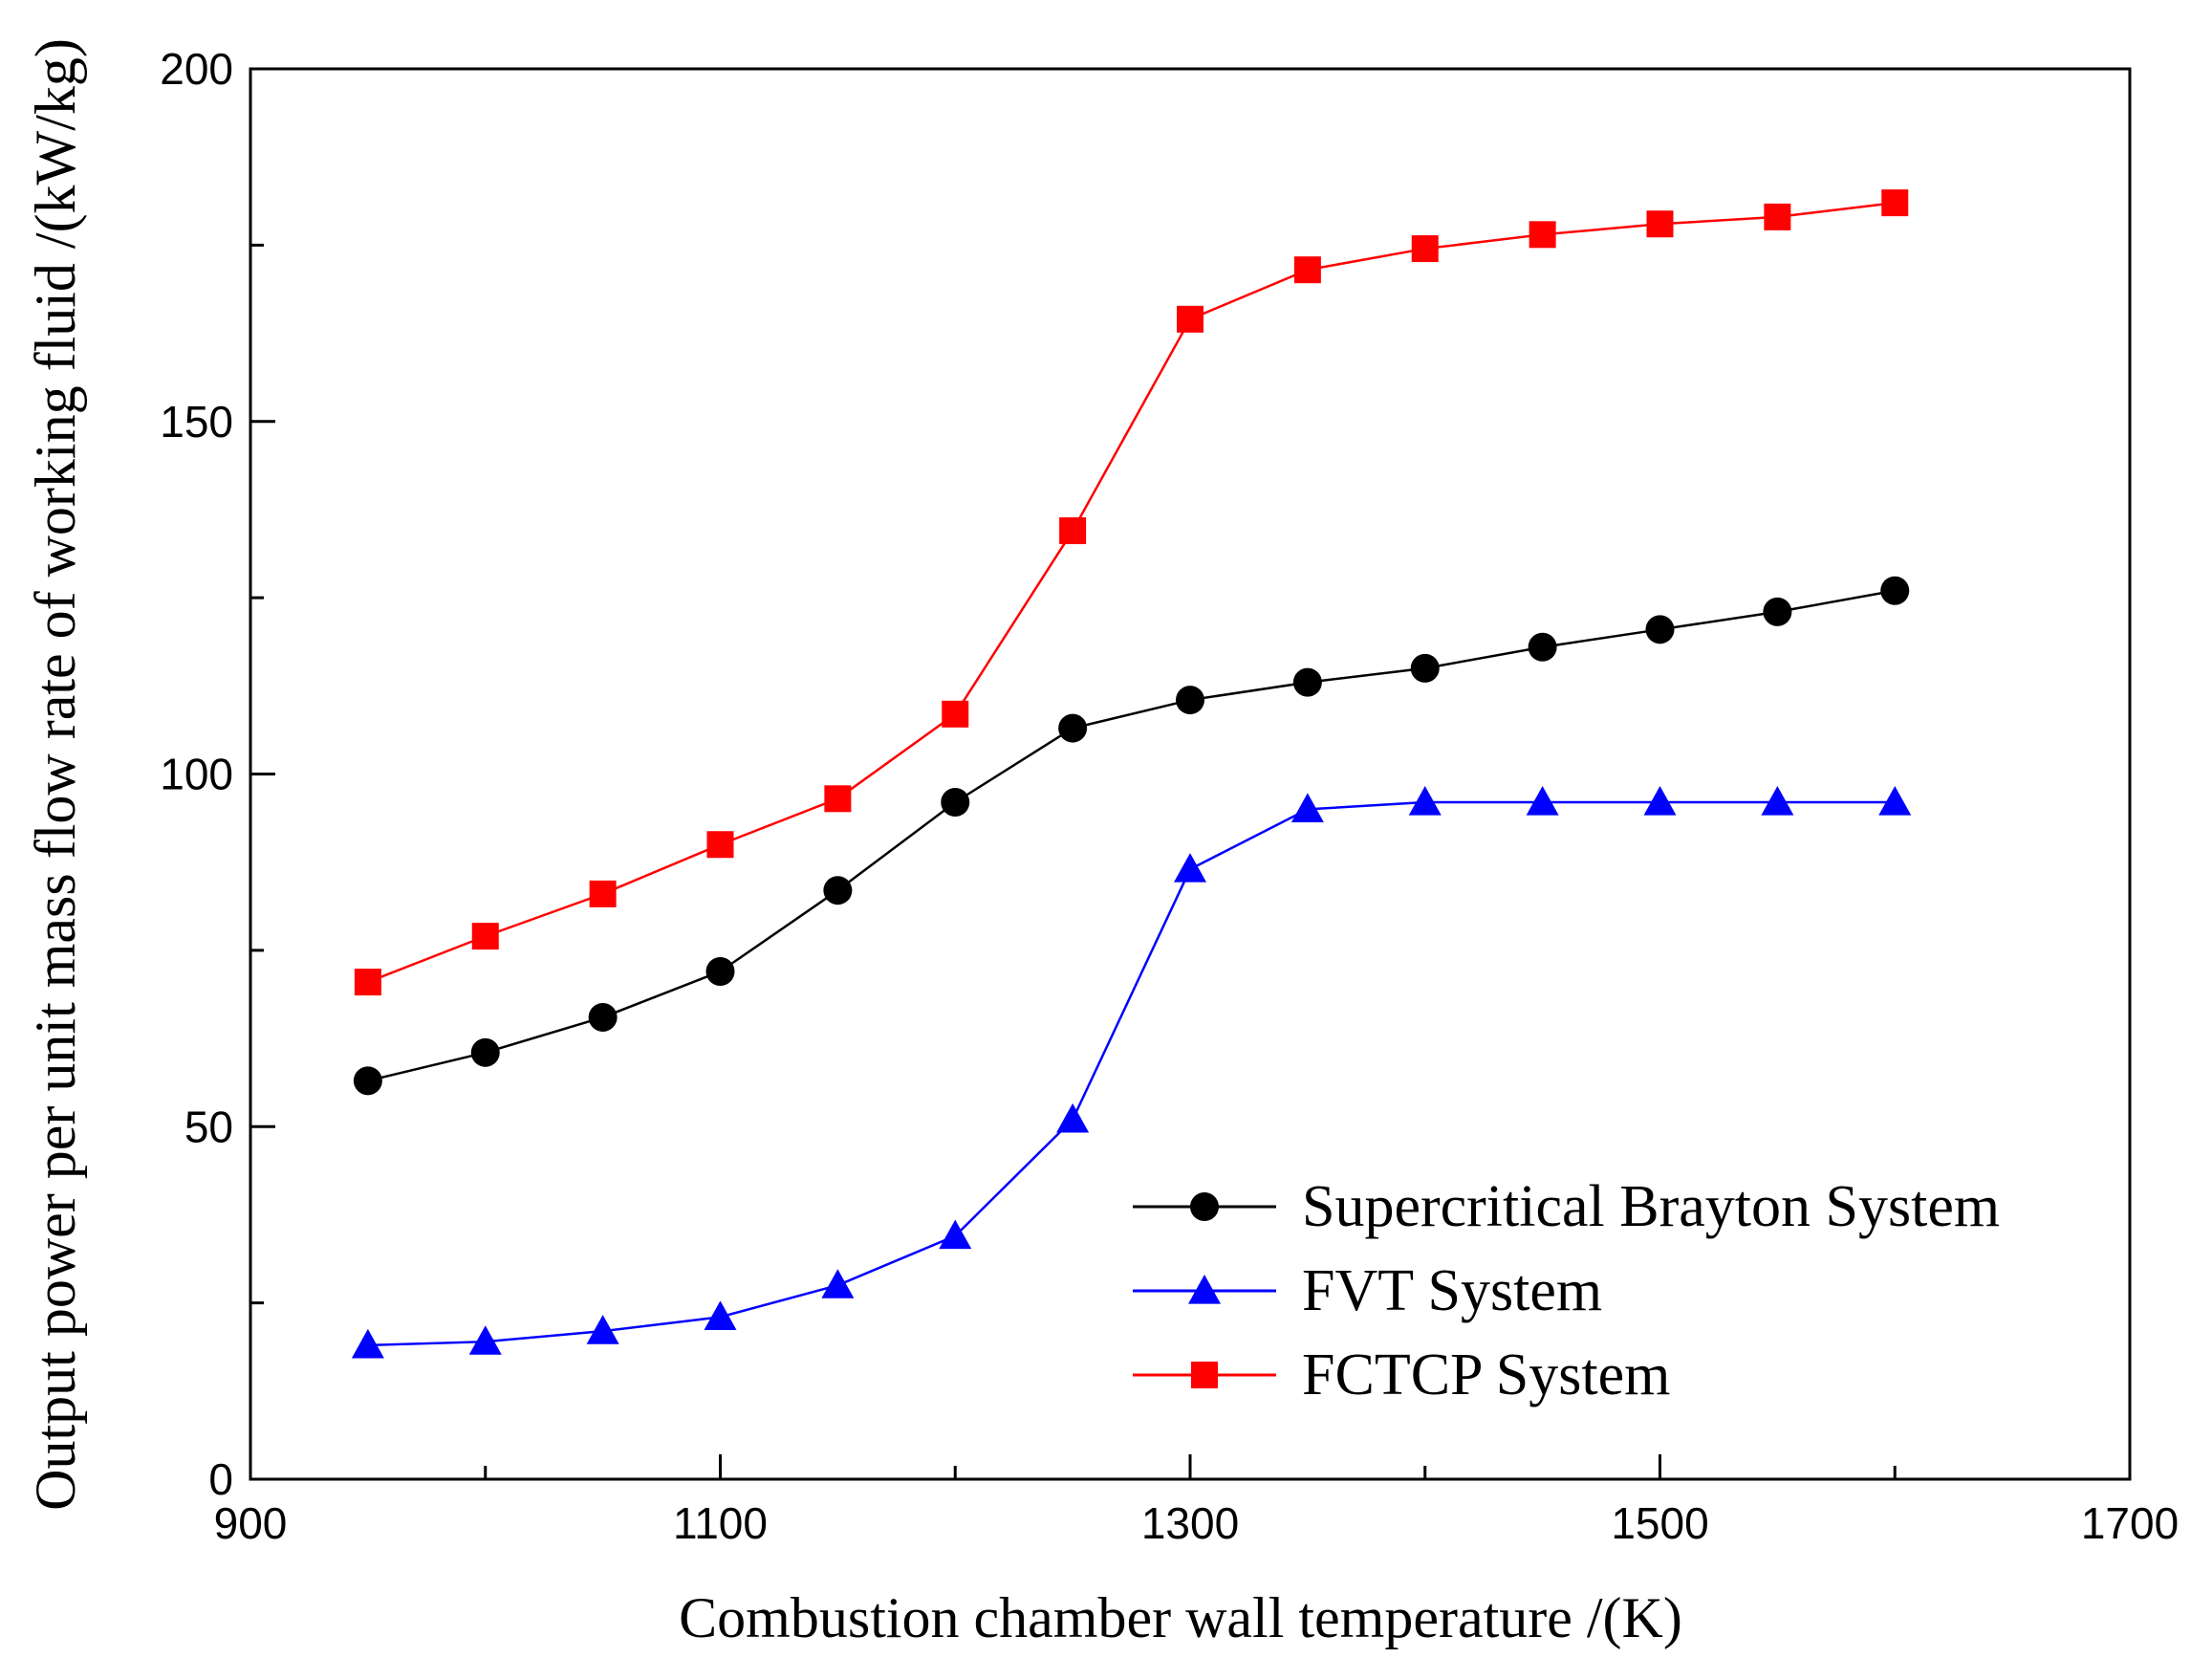 The image size is (2212, 1680). I want to click on legend-entry: FCTCP System, so click(1401, 1374).